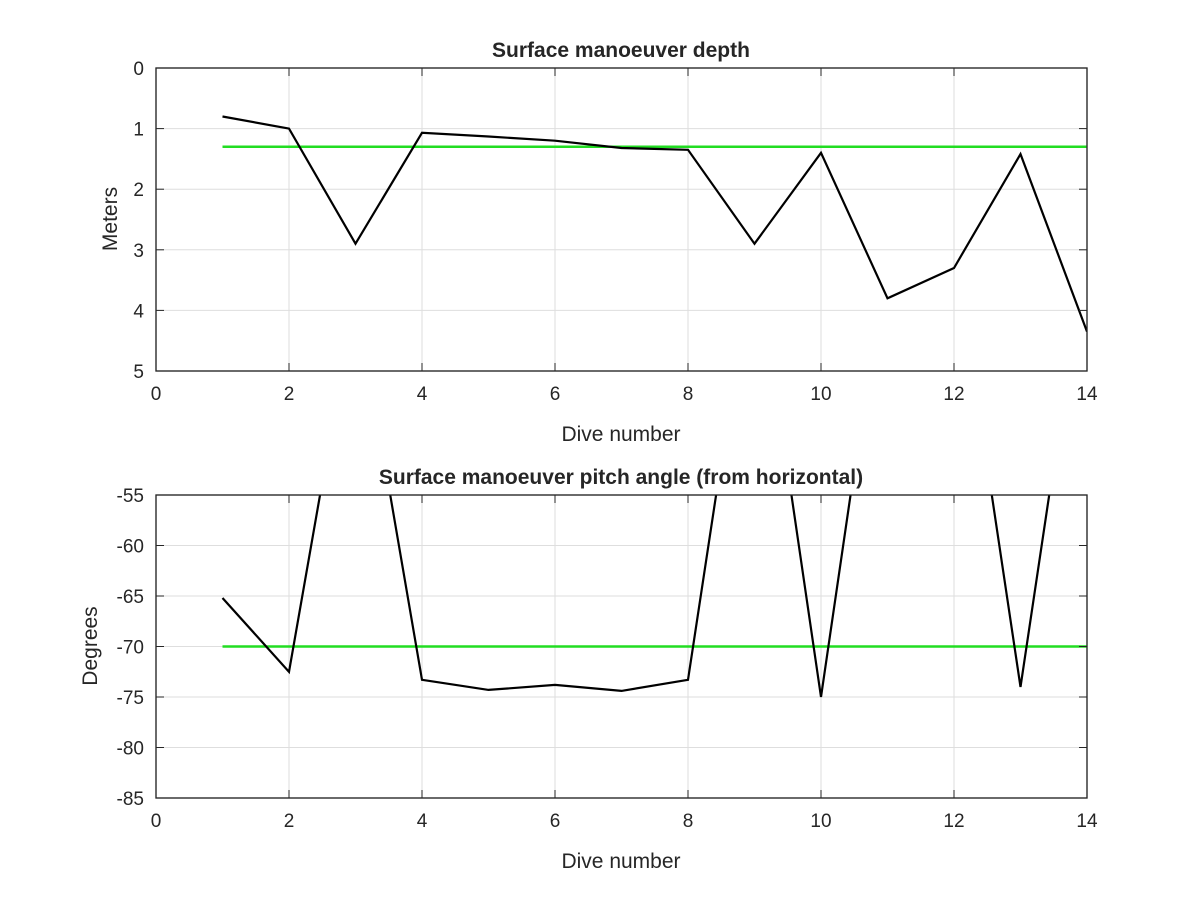  What do you see at coordinates (130, 648) in the screenshot?
I see `pitch-y-tick-label: -70` at bounding box center [130, 648].